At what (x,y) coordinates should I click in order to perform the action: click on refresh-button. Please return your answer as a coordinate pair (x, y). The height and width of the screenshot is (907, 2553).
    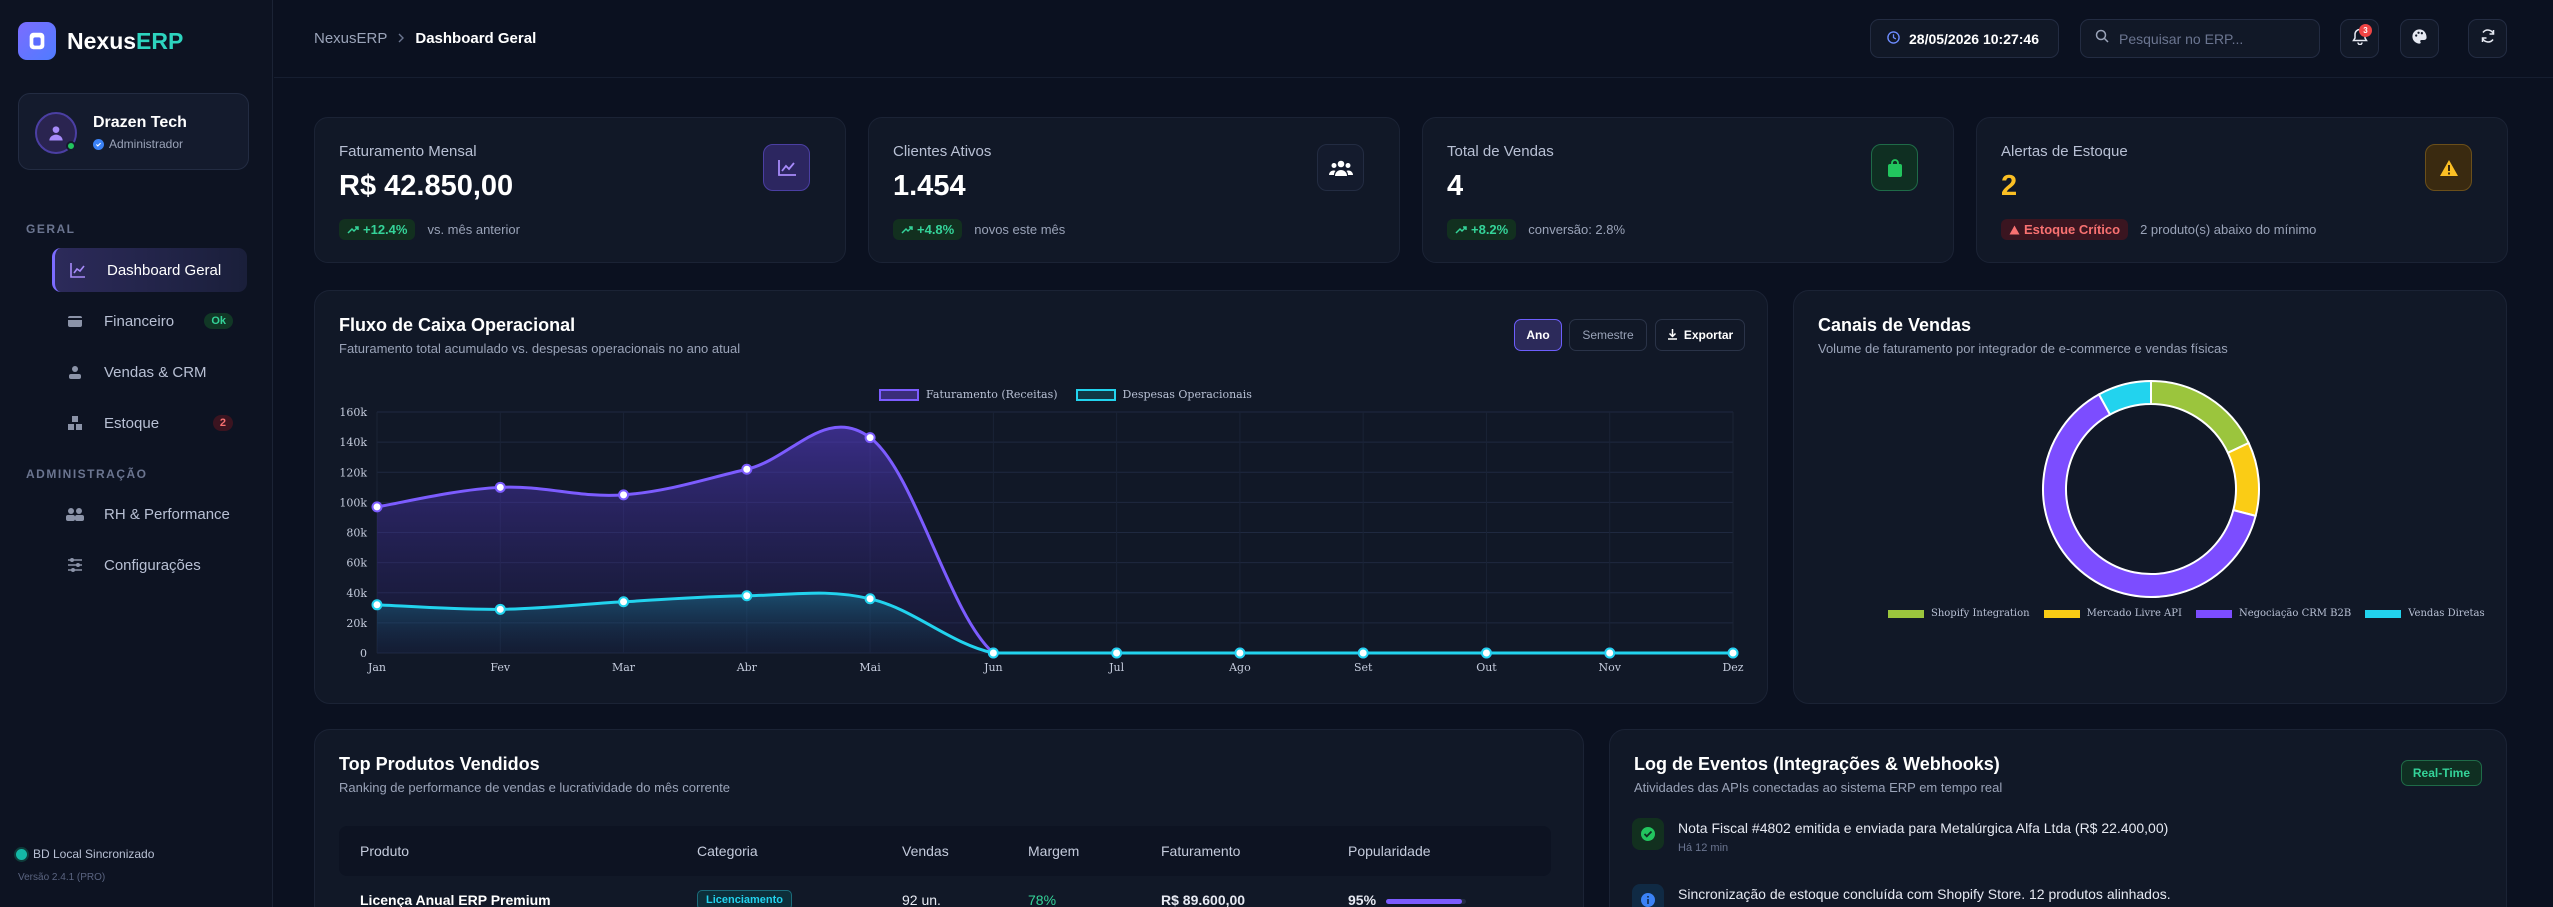
    Looking at the image, I should click on (2487, 38).